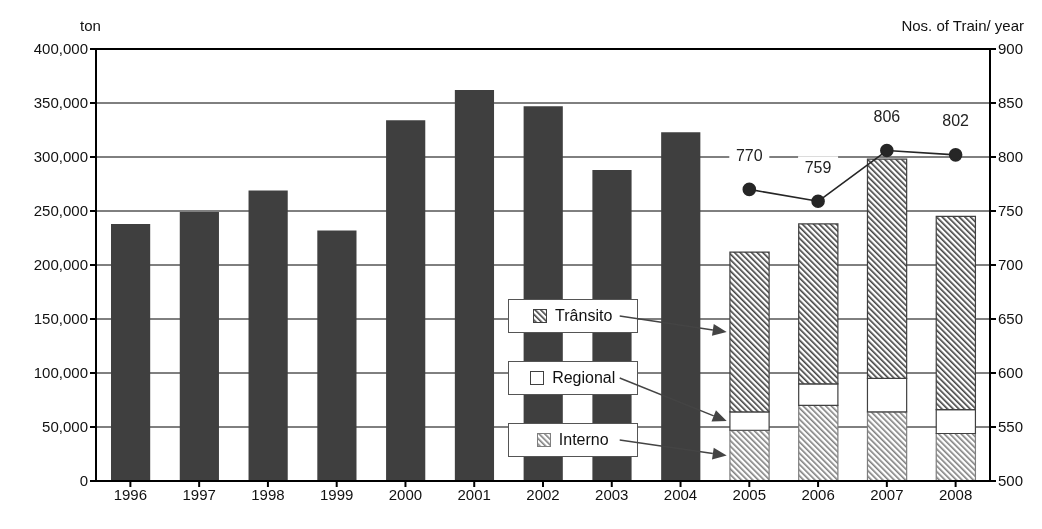 This screenshot has height=529, width=1042. I want to click on x-tick-label: 2006, so click(818, 494).